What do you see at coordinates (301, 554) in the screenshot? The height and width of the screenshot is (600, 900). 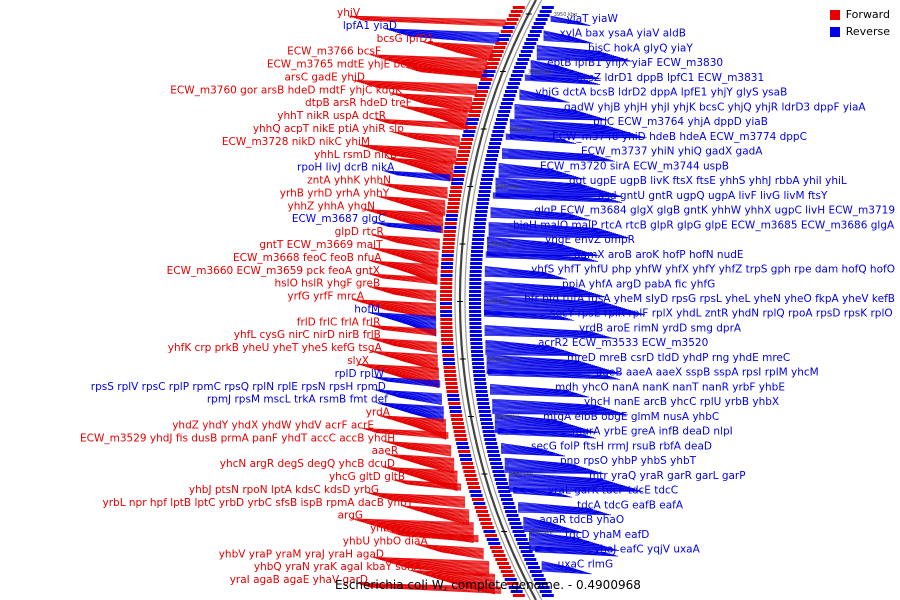 I see `gene-label-left: yhbV yraP yraM yraJ yraH agaD` at bounding box center [301, 554].